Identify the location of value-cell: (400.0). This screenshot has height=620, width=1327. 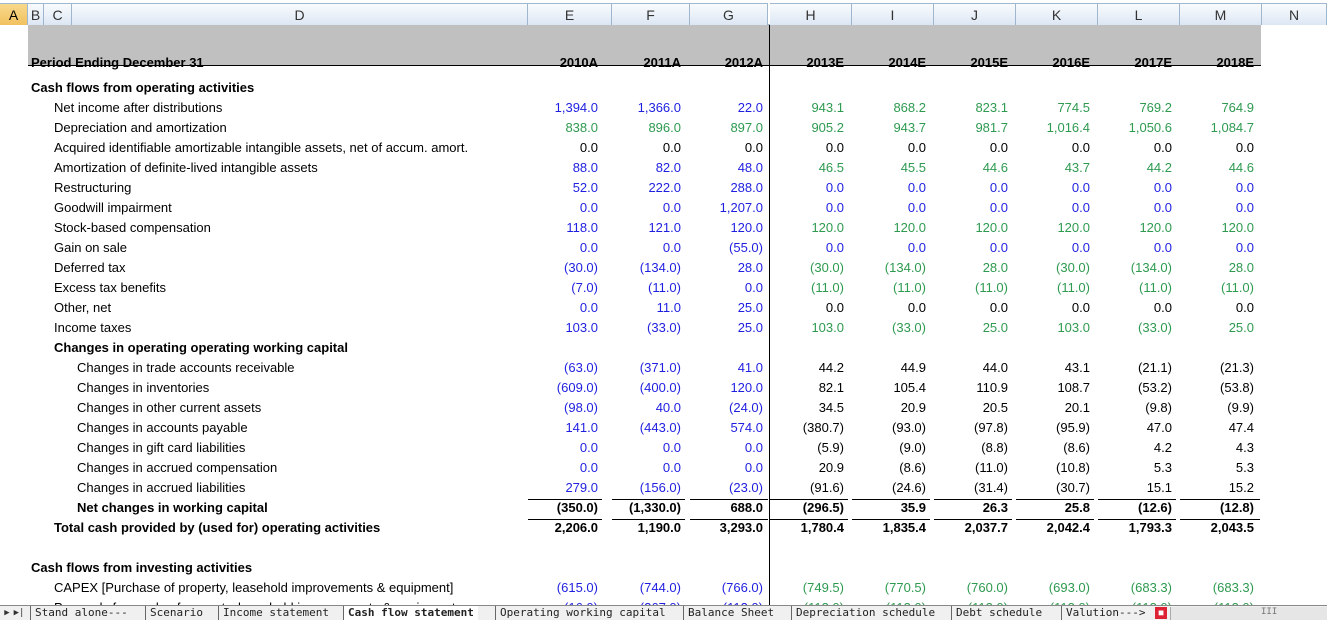
(660, 387).